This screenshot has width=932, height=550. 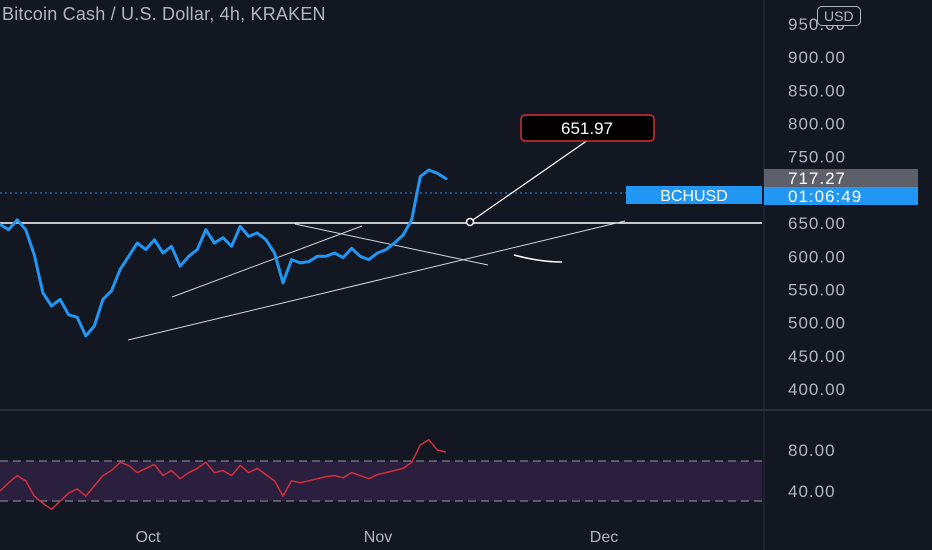 I want to click on symbol-label-text: BCHUSD, so click(x=694, y=196).